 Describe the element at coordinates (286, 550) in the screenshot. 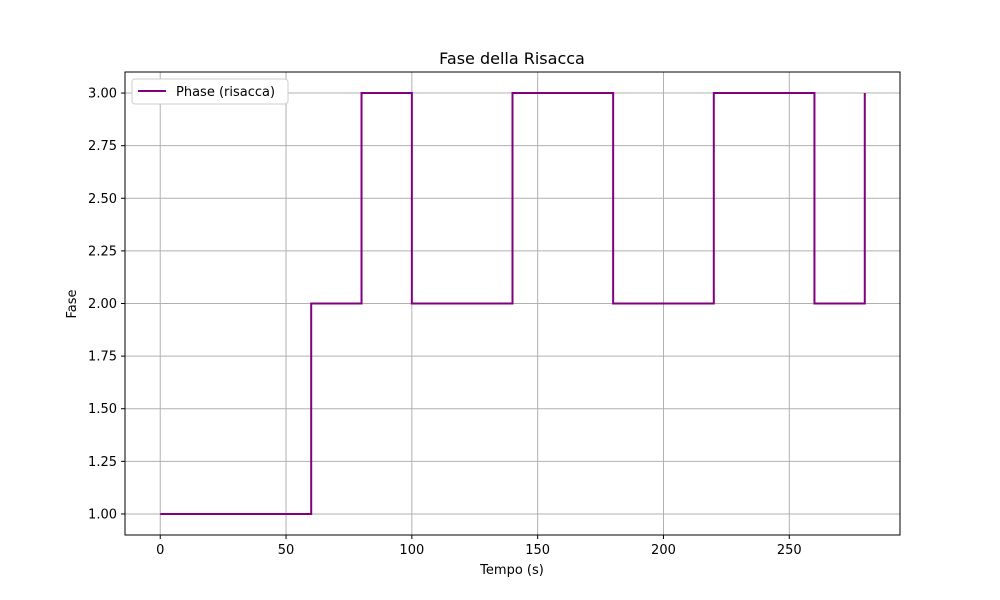

I see `x-tick-label: 50` at that location.